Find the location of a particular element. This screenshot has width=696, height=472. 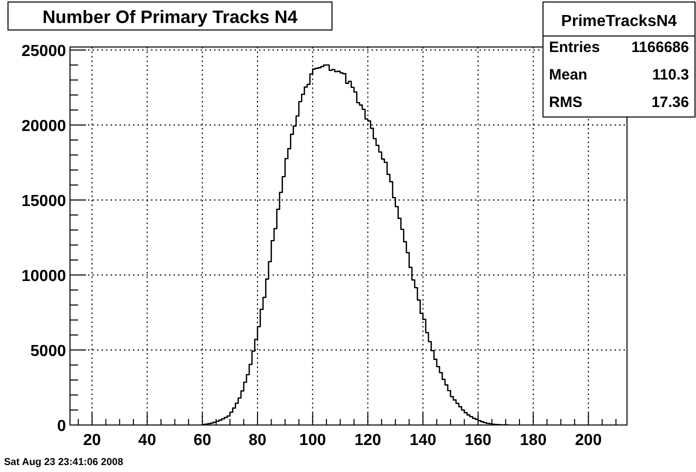

y-tick-label: 10000 is located at coordinates (44, 276).